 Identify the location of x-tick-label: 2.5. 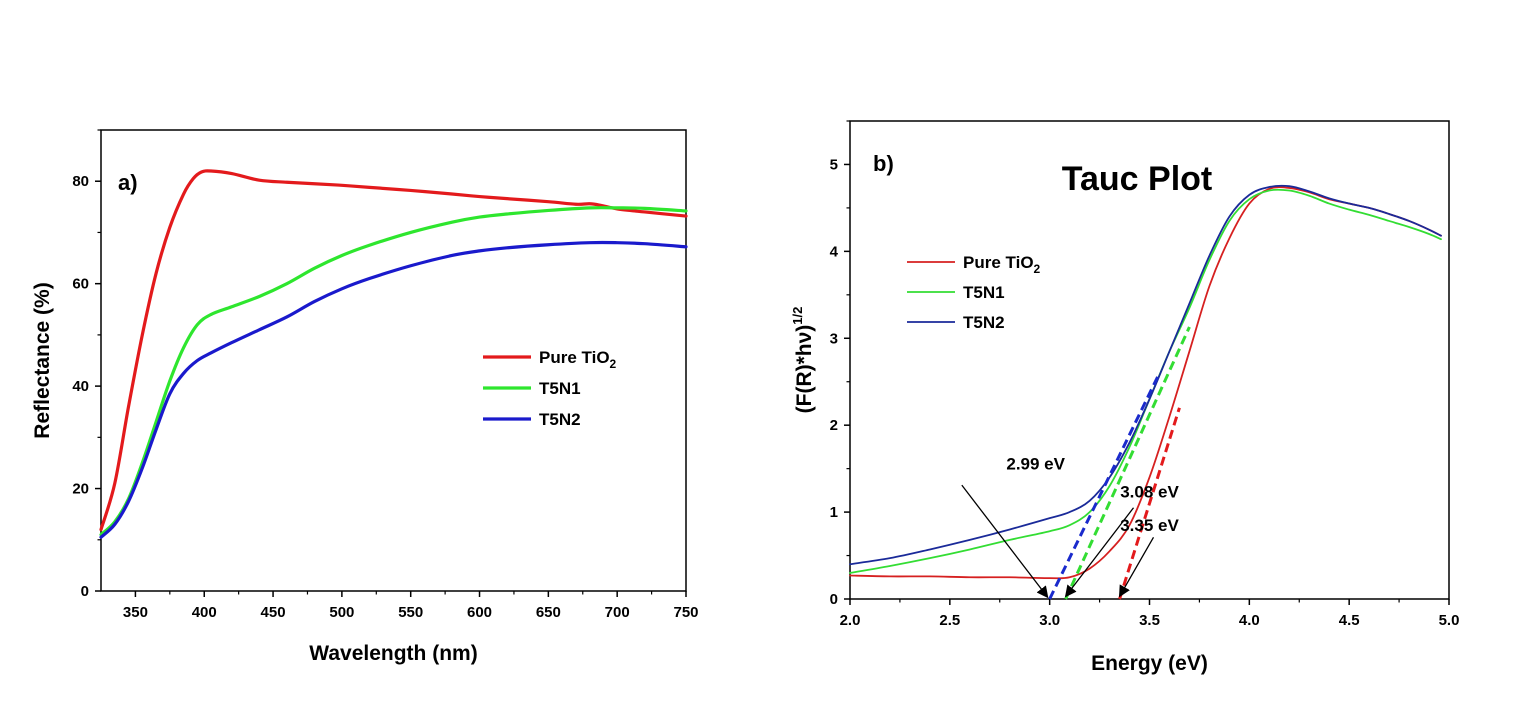
(949, 620).